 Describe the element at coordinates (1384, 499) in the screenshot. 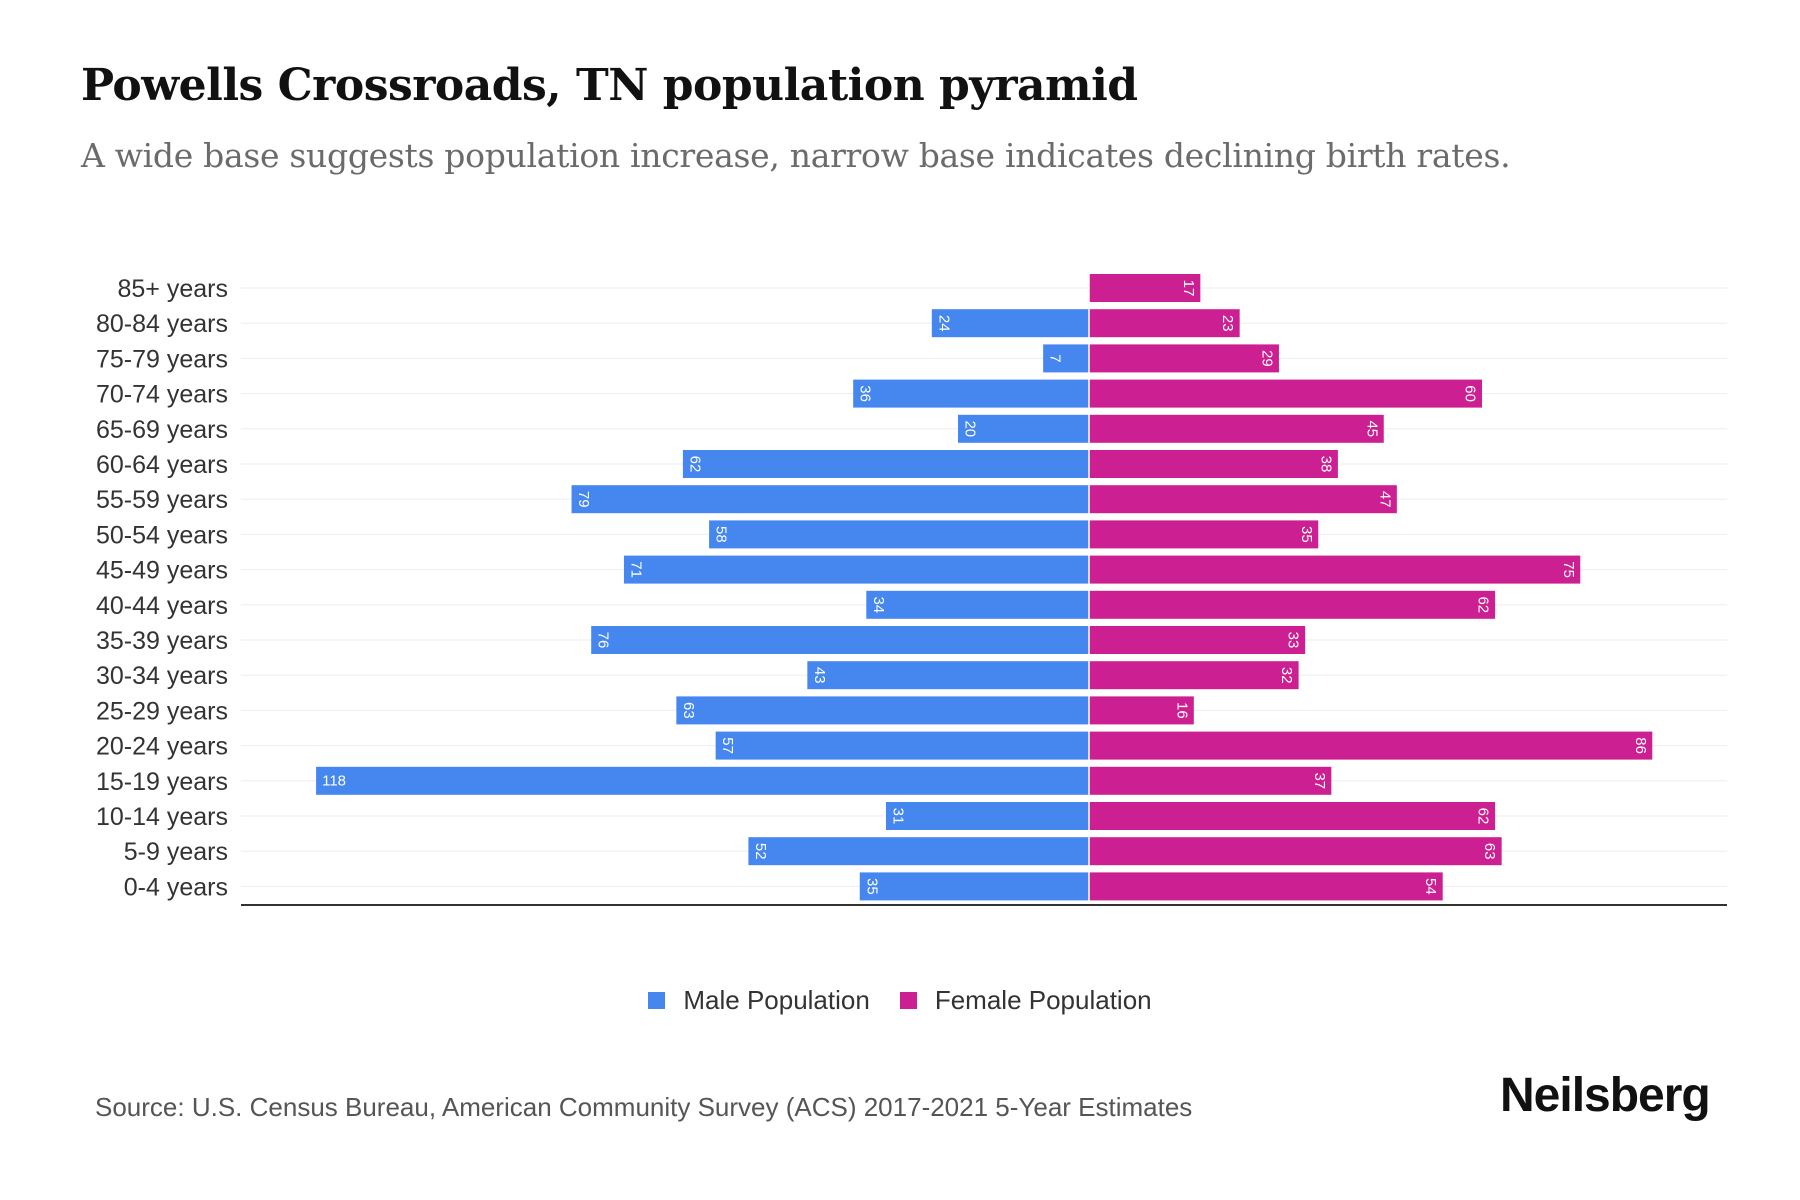

I see `female-value-label: 47` at that location.